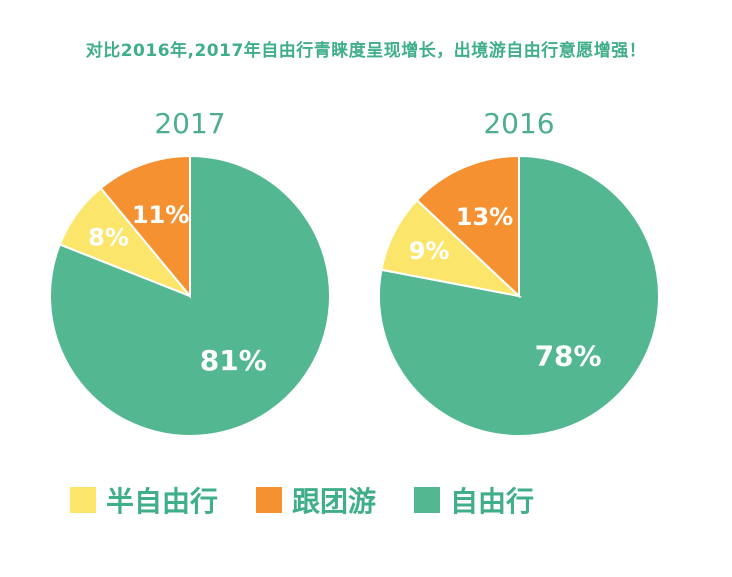 This screenshot has height=577, width=732. I want to click on legend-item-semi-independent: 半自由行, so click(144, 500).